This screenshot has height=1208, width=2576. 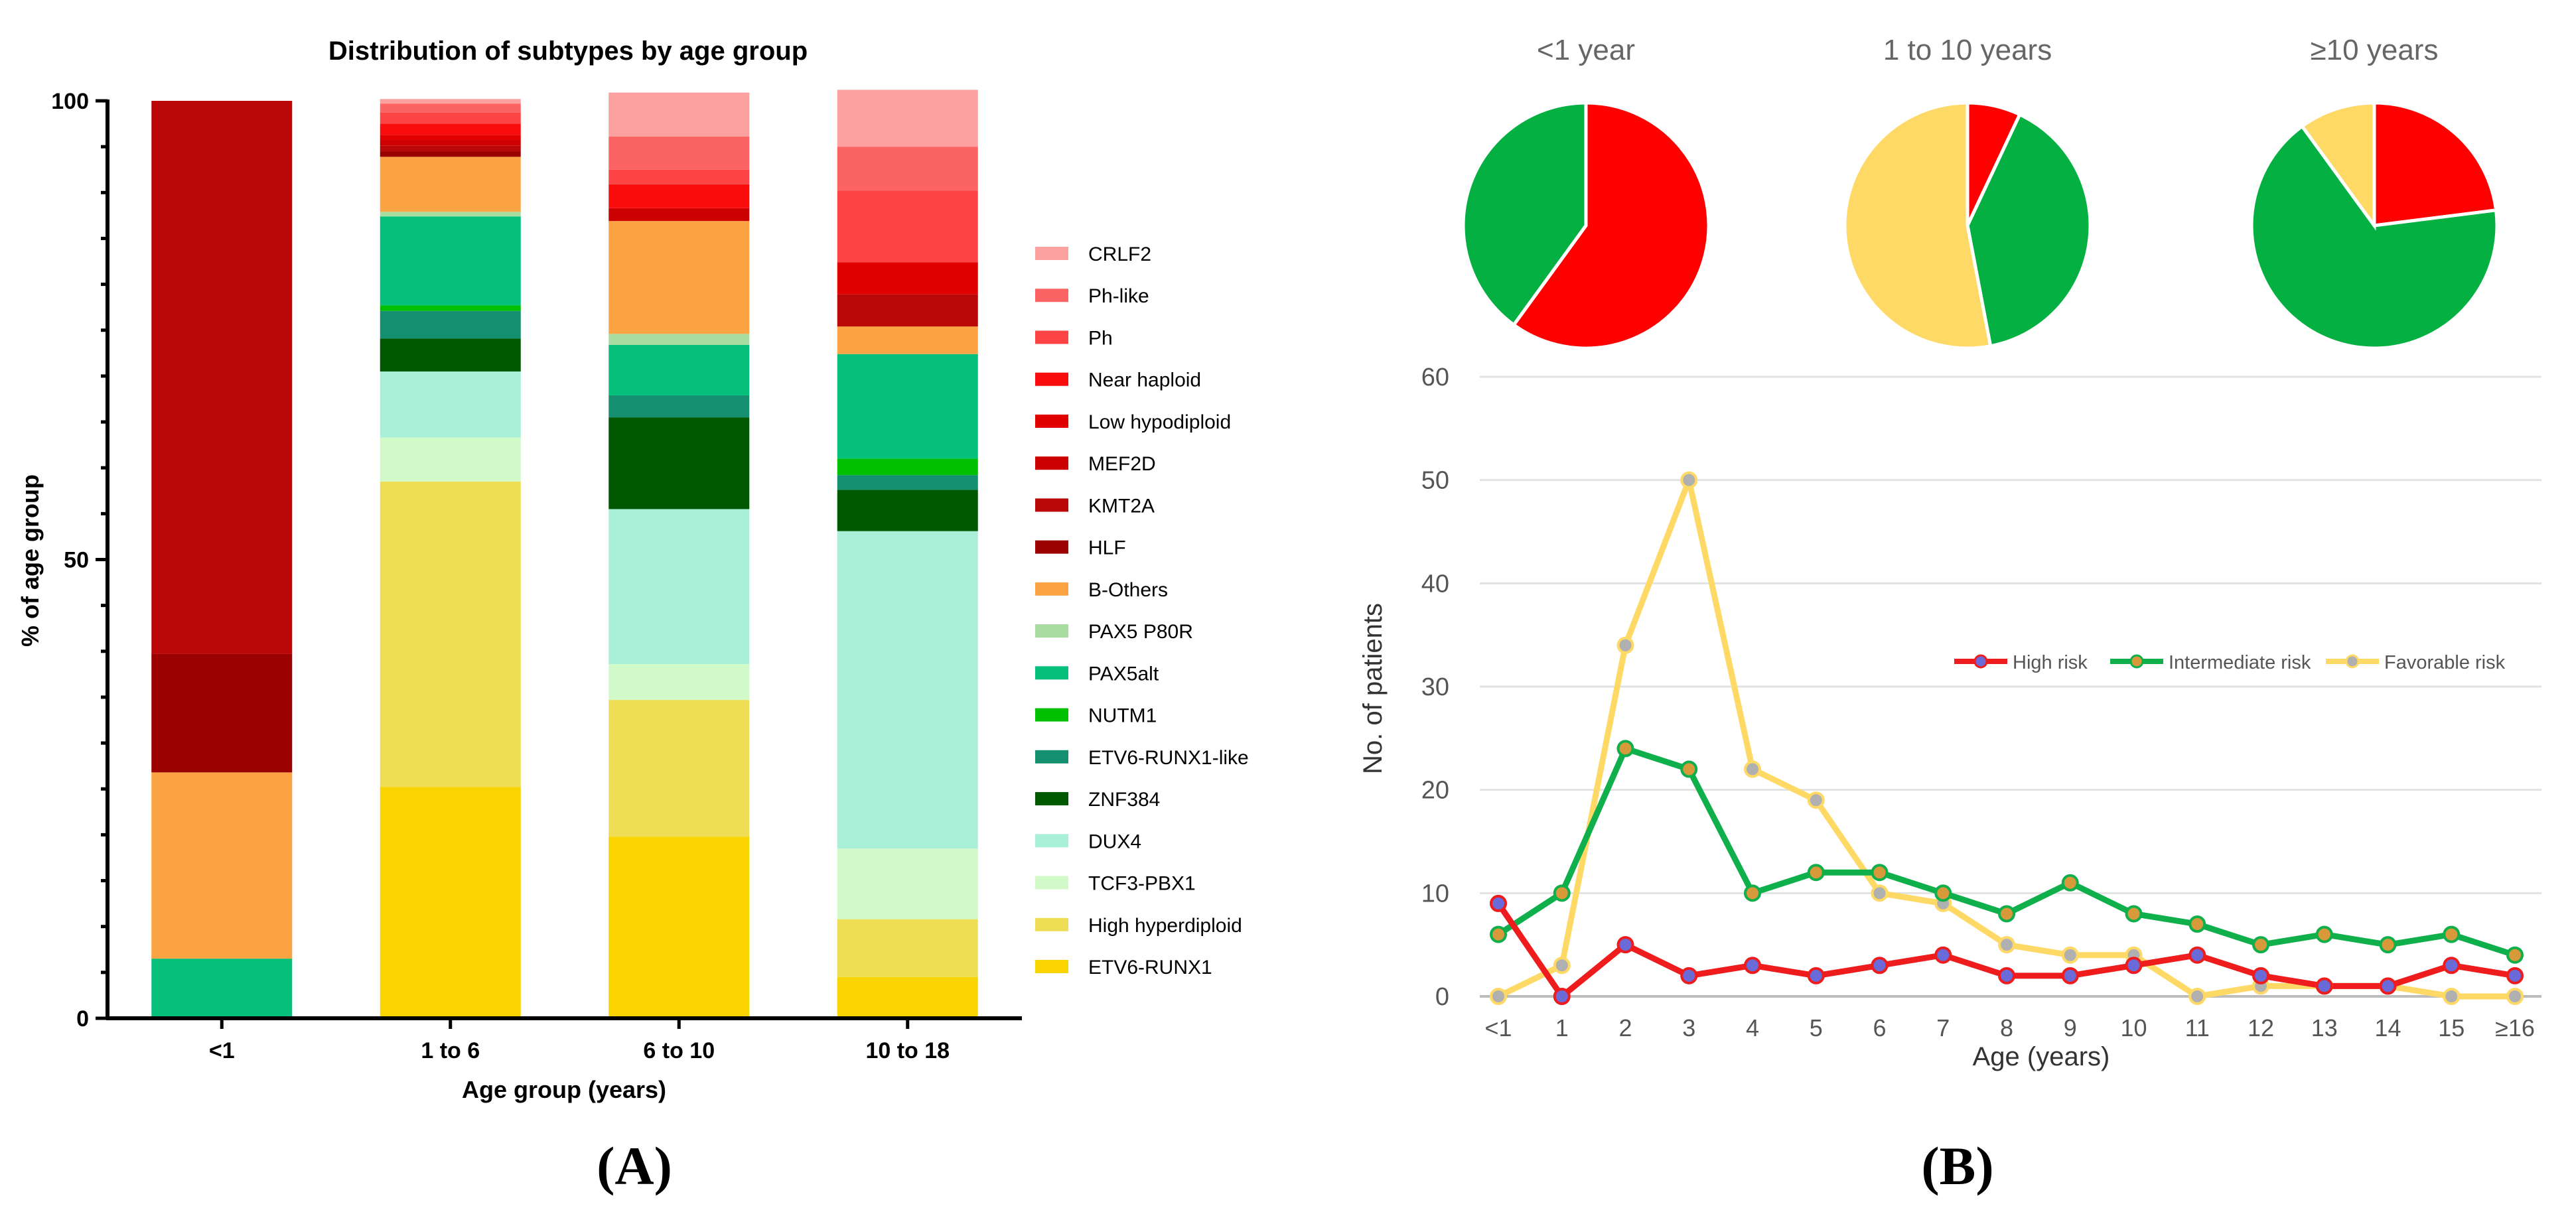 What do you see at coordinates (2134, 1027) in the screenshot?
I see `x-tick-label: 10` at bounding box center [2134, 1027].